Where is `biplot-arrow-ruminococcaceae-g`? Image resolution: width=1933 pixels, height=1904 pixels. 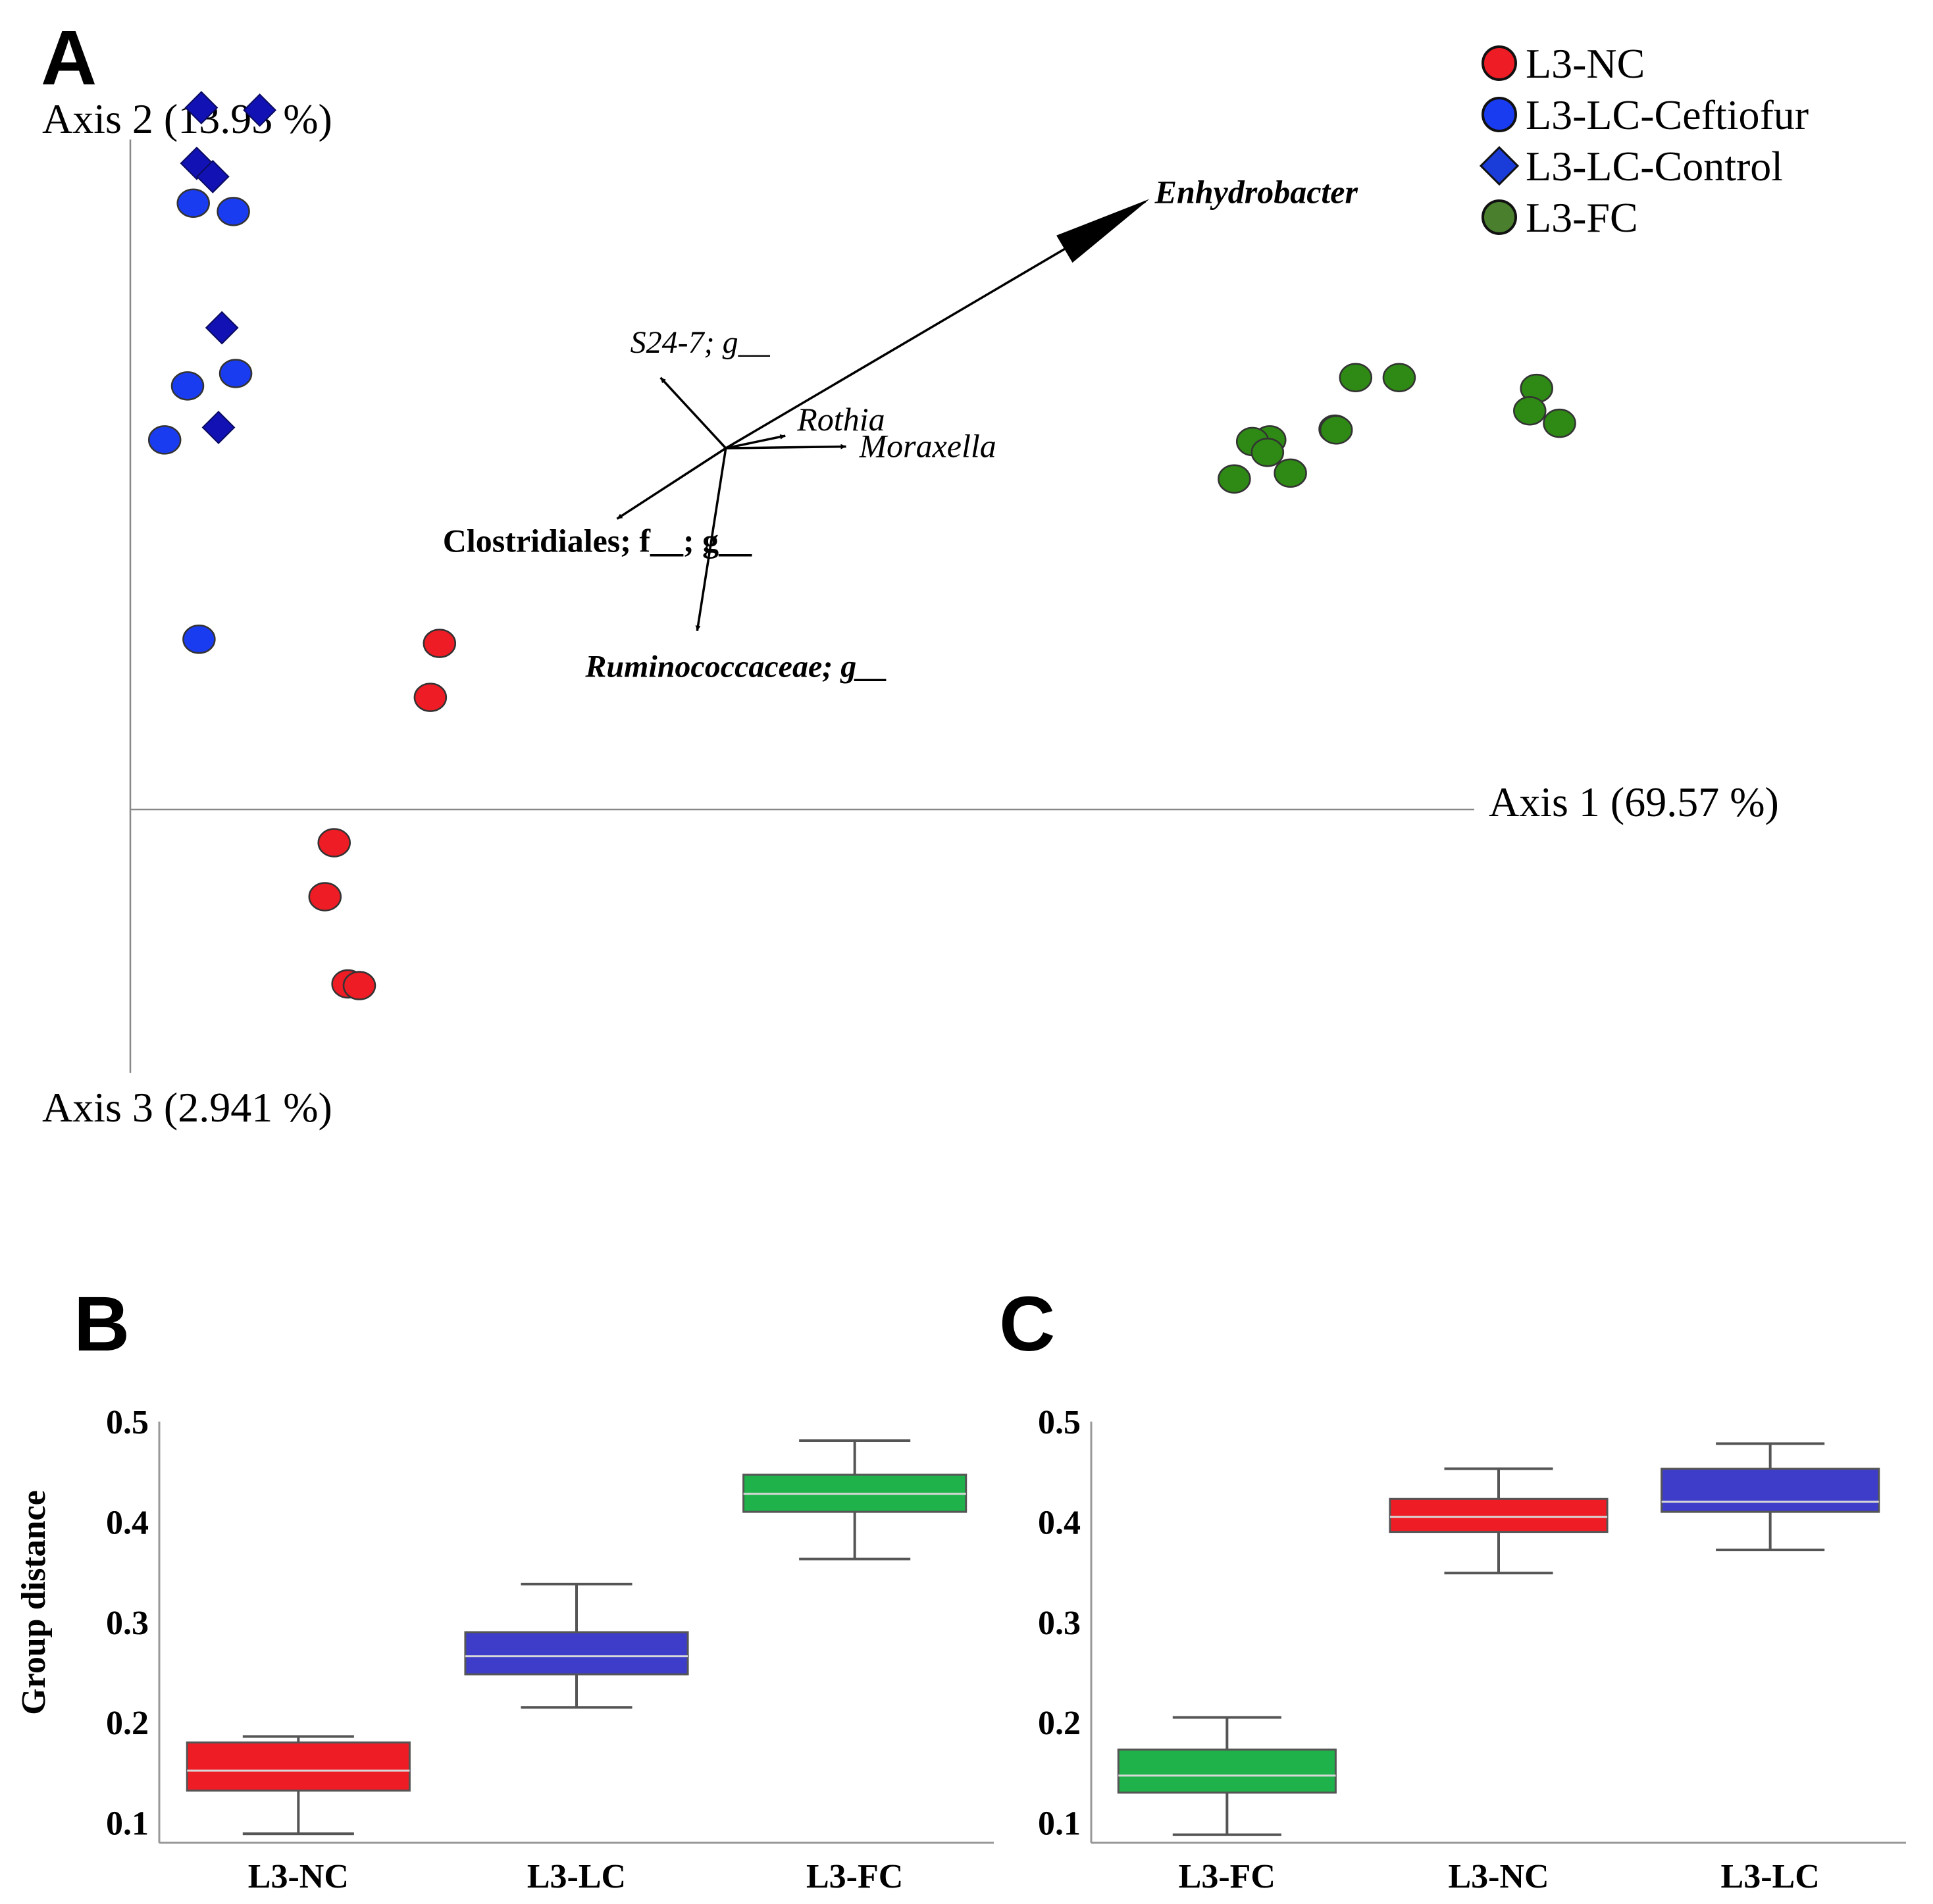
biplot-arrow-ruminococcaceae-g is located at coordinates (711, 539).